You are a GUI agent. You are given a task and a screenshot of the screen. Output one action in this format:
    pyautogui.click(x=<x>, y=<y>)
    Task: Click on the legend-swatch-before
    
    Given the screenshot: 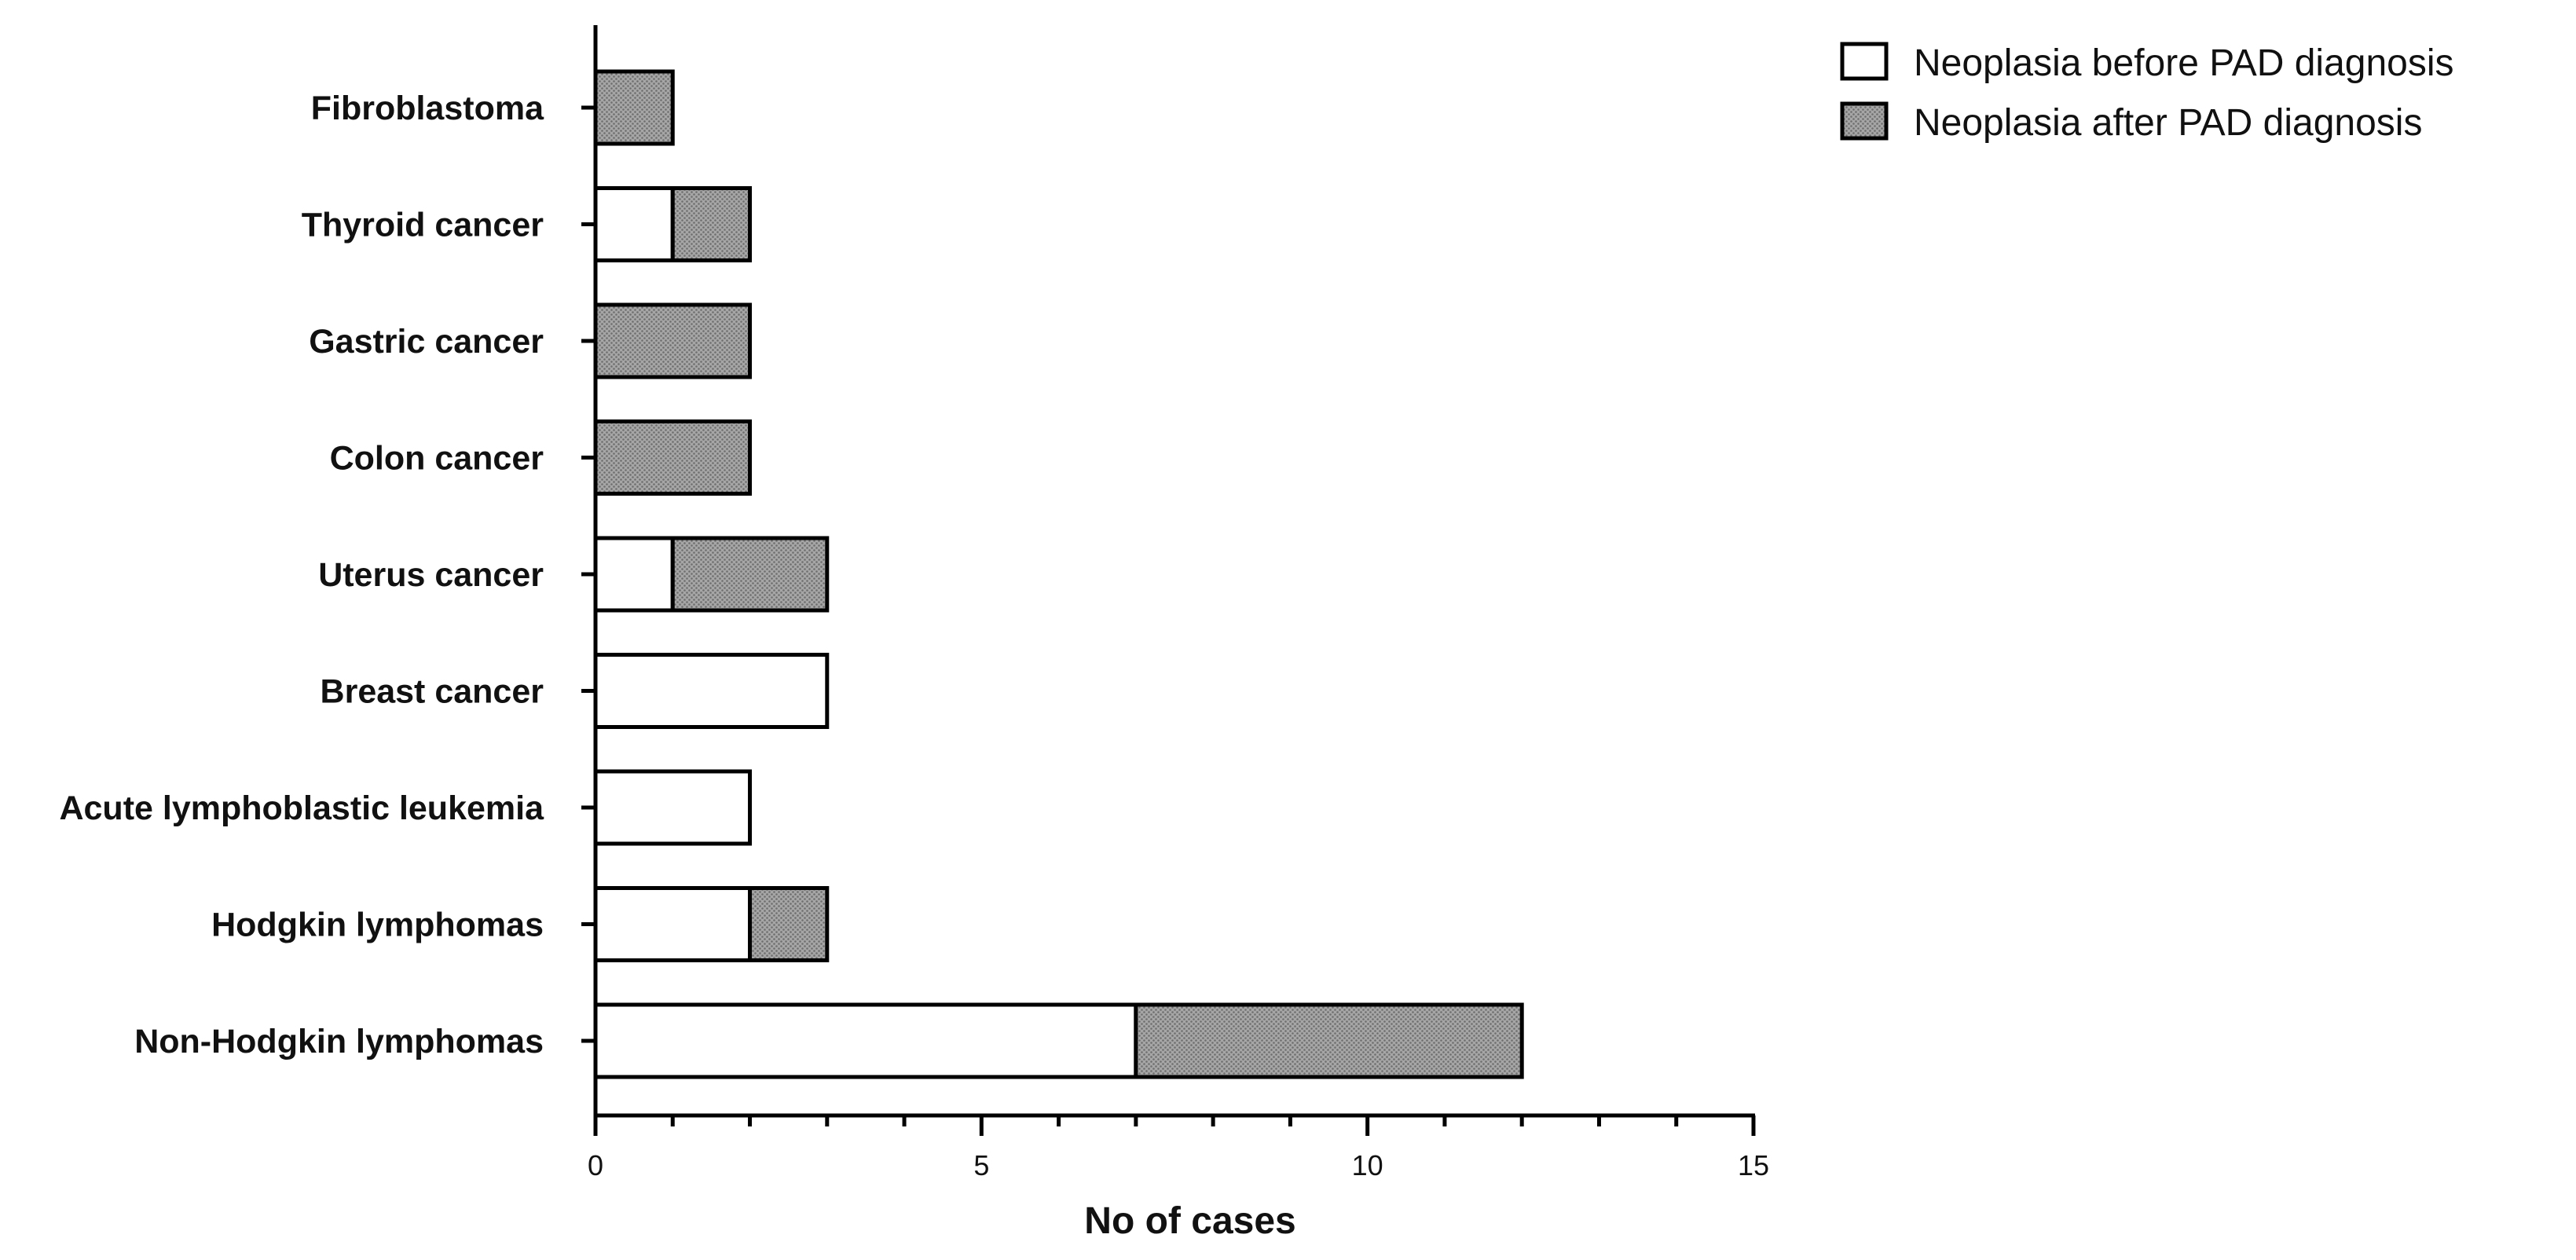 What is the action you would take?
    pyautogui.click(x=1864, y=61)
    